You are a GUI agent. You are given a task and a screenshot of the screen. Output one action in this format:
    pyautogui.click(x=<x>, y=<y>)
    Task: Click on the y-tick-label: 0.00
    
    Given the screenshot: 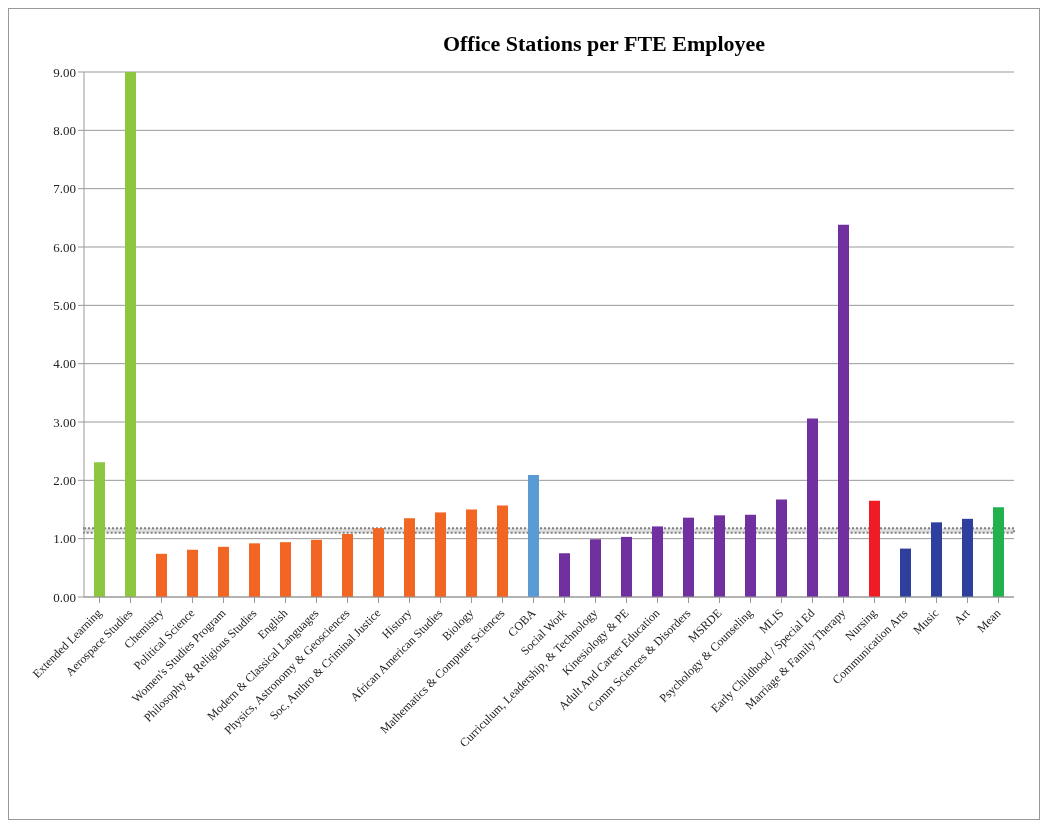 What is the action you would take?
    pyautogui.click(x=64, y=597)
    